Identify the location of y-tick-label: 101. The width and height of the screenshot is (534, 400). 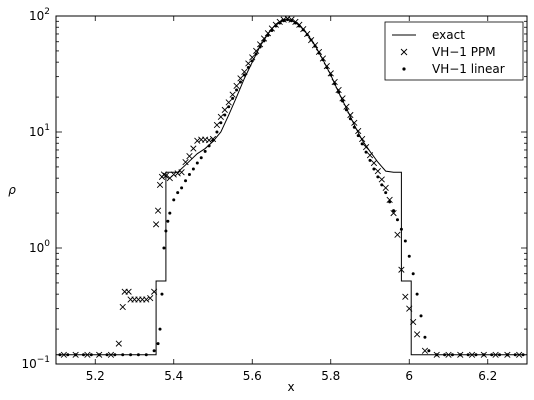
(39, 131).